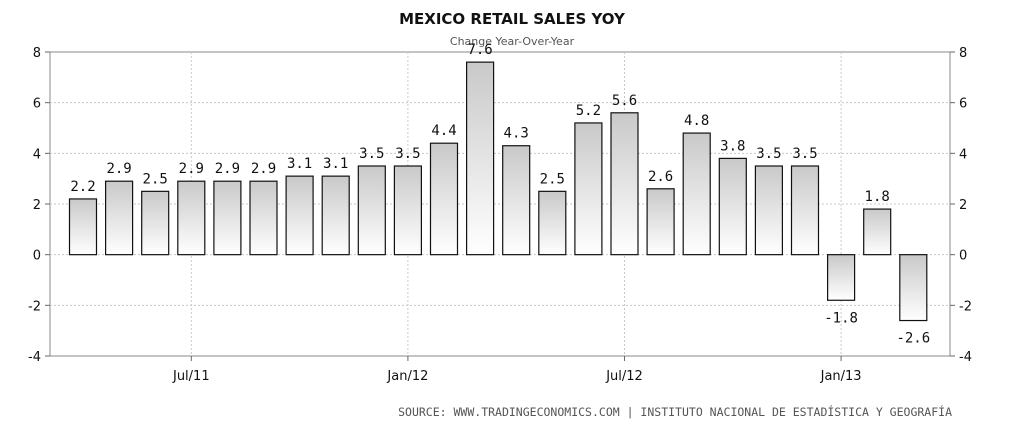  What do you see at coordinates (512, 19) in the screenshot?
I see `chart-title: MEXICO RETAIL SALES YOY` at bounding box center [512, 19].